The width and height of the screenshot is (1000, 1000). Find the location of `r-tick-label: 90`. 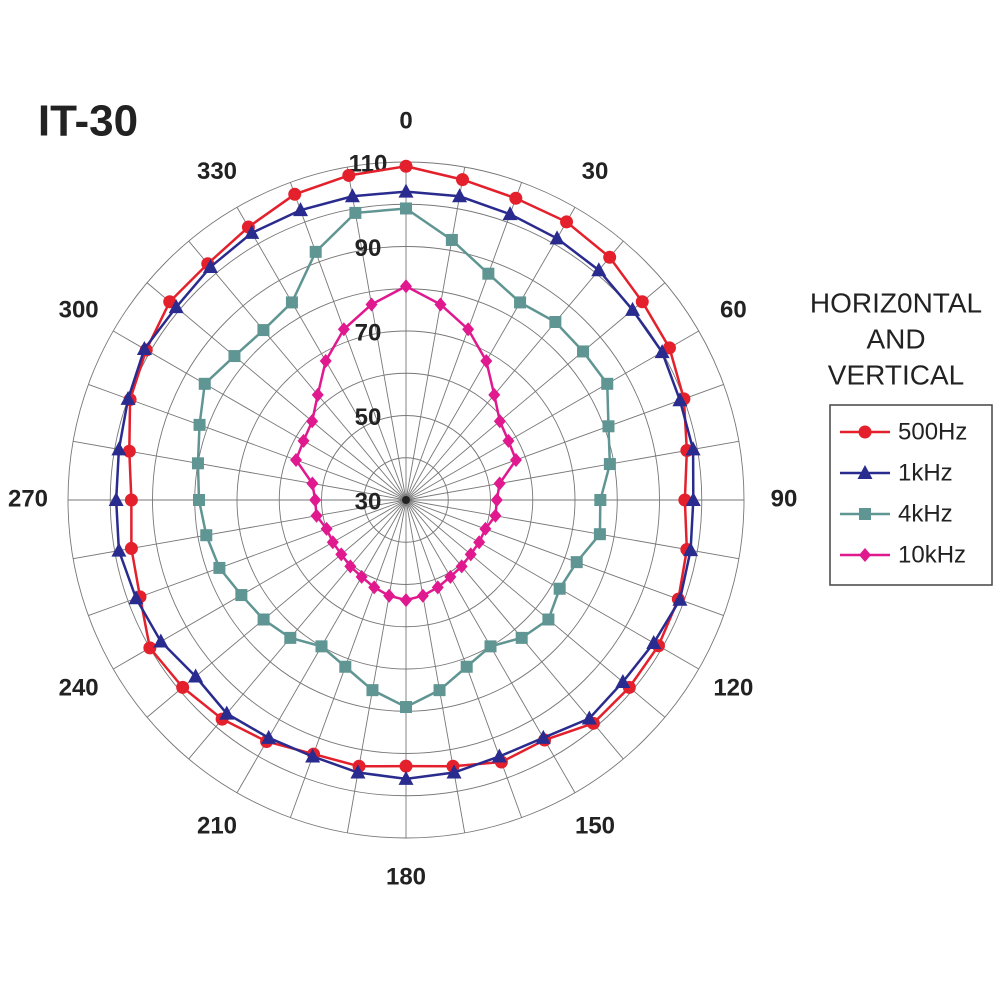

r-tick-label: 90 is located at coordinates (368, 248).